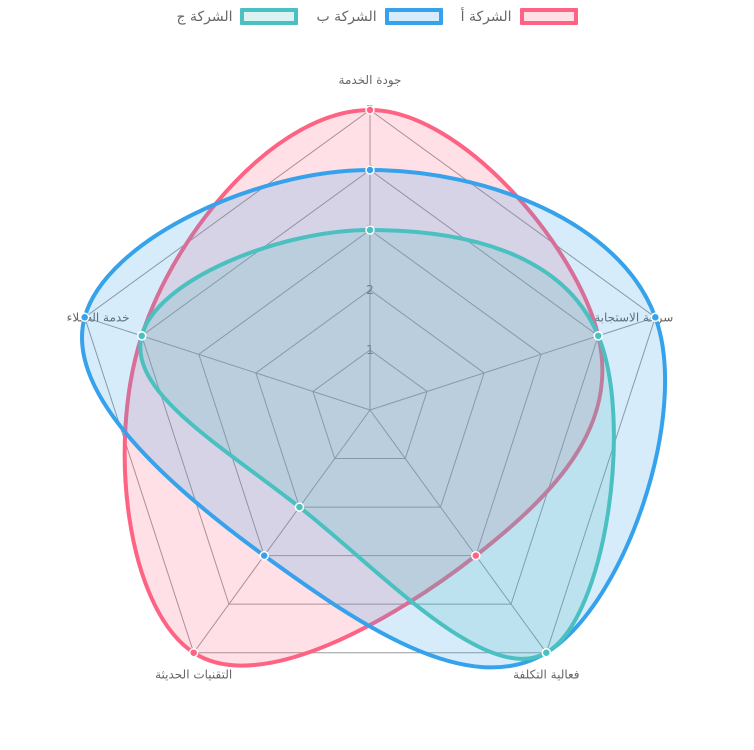 This screenshot has height=750, width=754. I want to click on tick-label: 1, so click(370, 350).